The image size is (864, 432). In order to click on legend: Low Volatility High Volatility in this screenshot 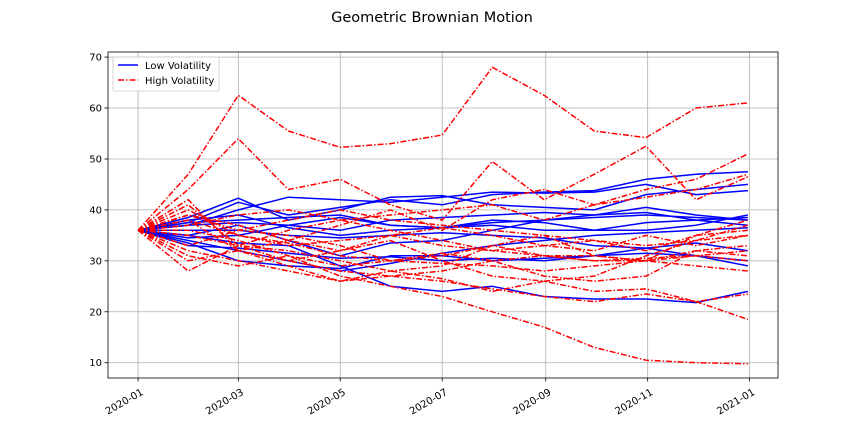, I will do `click(166, 74)`.